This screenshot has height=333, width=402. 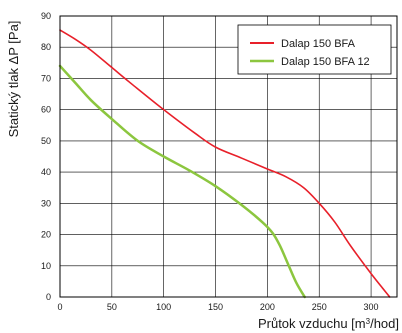 What do you see at coordinates (371, 307) in the screenshot?
I see `x-tick-label: 300` at bounding box center [371, 307].